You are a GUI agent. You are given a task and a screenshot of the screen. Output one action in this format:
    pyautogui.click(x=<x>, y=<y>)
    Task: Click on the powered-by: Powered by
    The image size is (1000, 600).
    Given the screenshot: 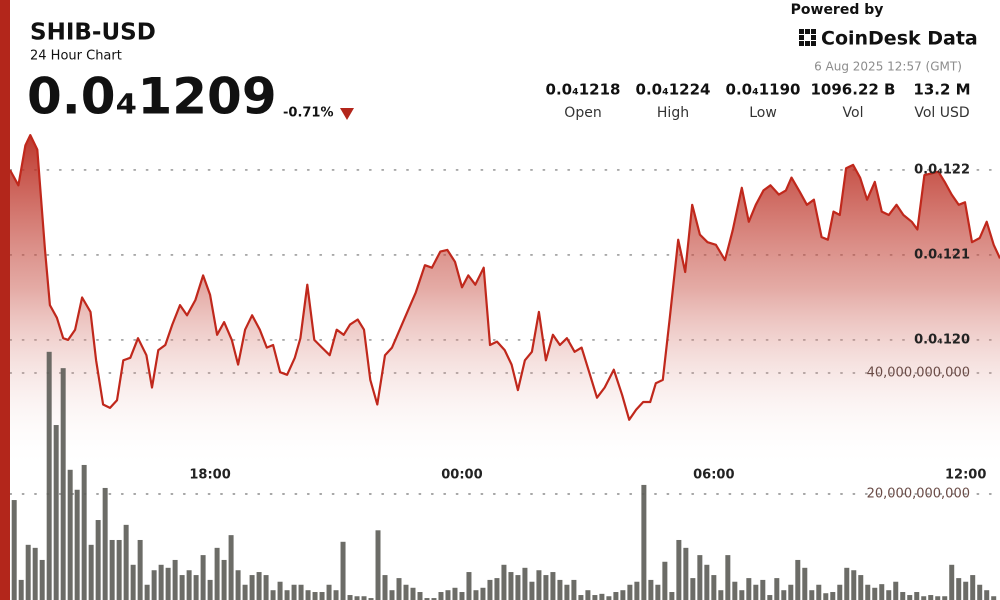 What is the action you would take?
    pyautogui.click(x=837, y=10)
    